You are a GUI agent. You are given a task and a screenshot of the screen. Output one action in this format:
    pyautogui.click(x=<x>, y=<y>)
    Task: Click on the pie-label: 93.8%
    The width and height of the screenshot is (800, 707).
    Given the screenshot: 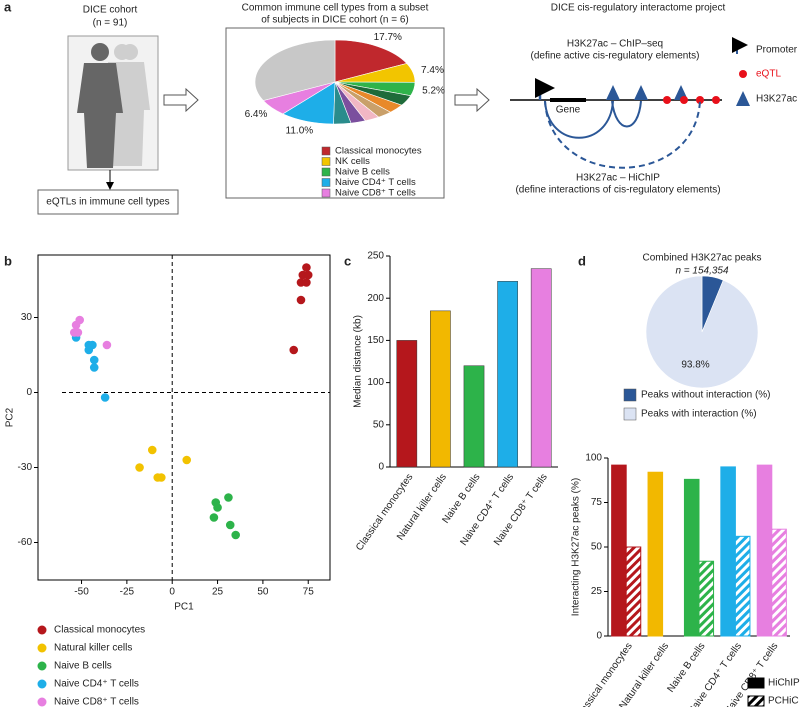 What is the action you would take?
    pyautogui.click(x=695, y=365)
    